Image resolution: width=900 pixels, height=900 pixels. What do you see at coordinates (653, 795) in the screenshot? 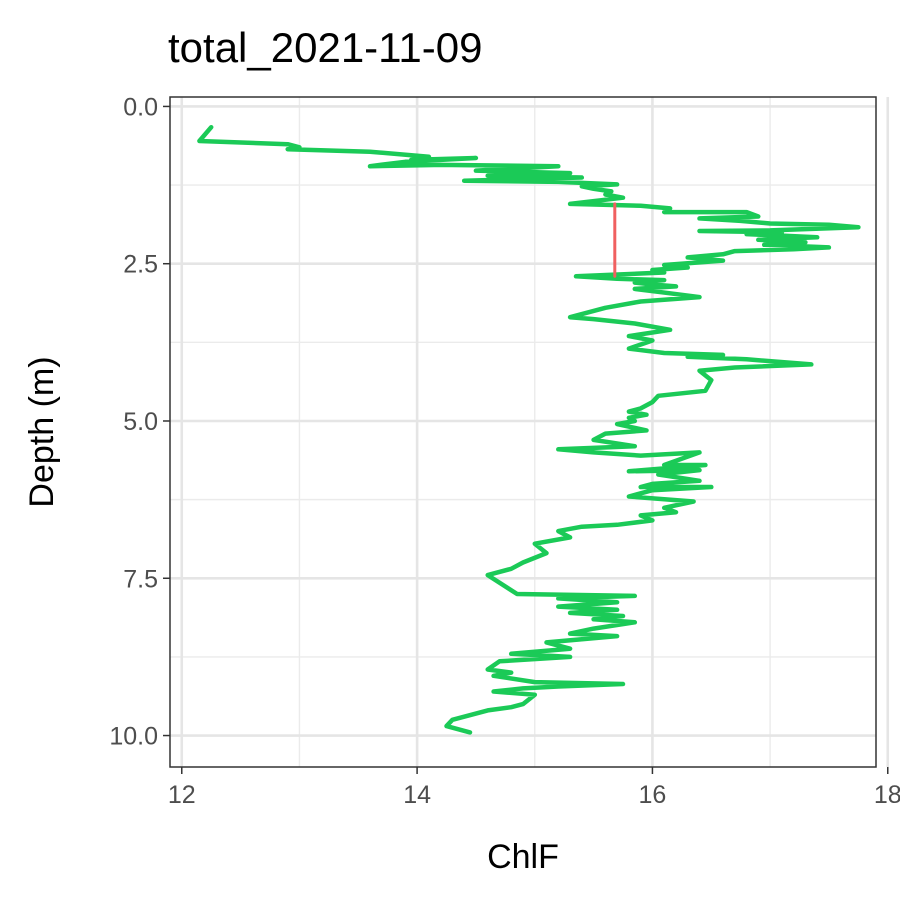
I see `x-tick-label: 16` at bounding box center [653, 795].